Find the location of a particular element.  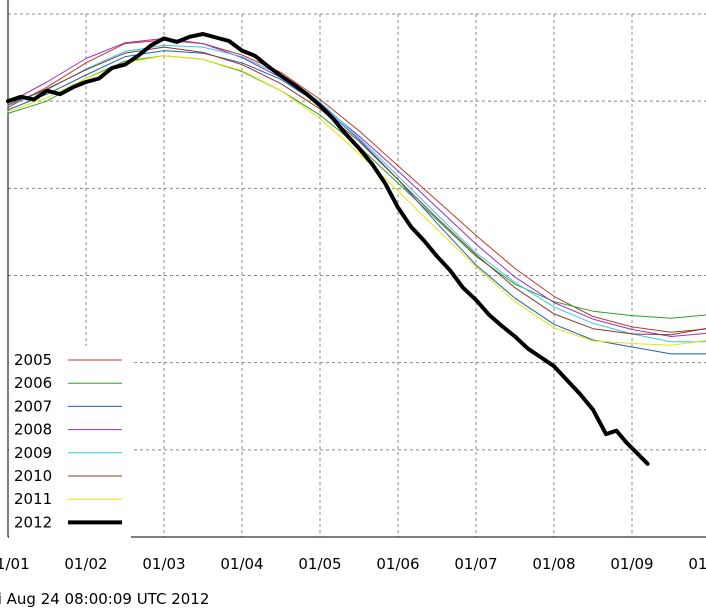

legend-background is located at coordinates (70, 443).